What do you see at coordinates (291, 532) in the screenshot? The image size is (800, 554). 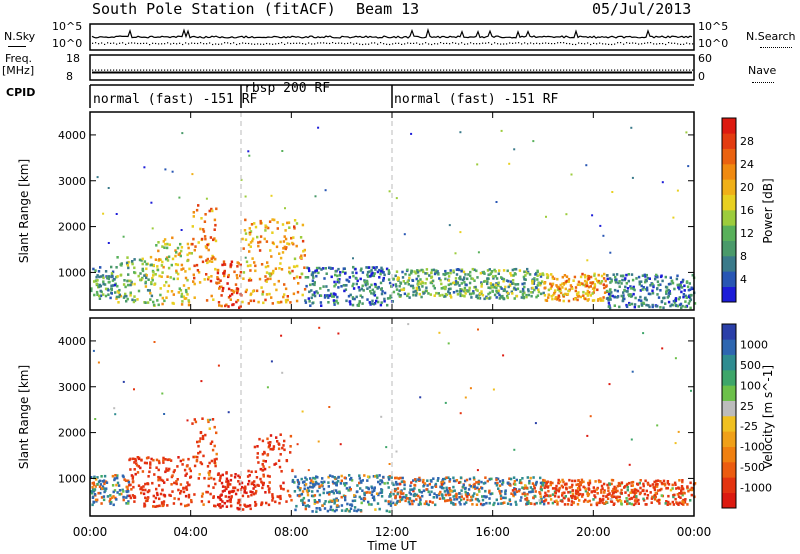 I see `x-tick-label: 08:00` at bounding box center [291, 532].